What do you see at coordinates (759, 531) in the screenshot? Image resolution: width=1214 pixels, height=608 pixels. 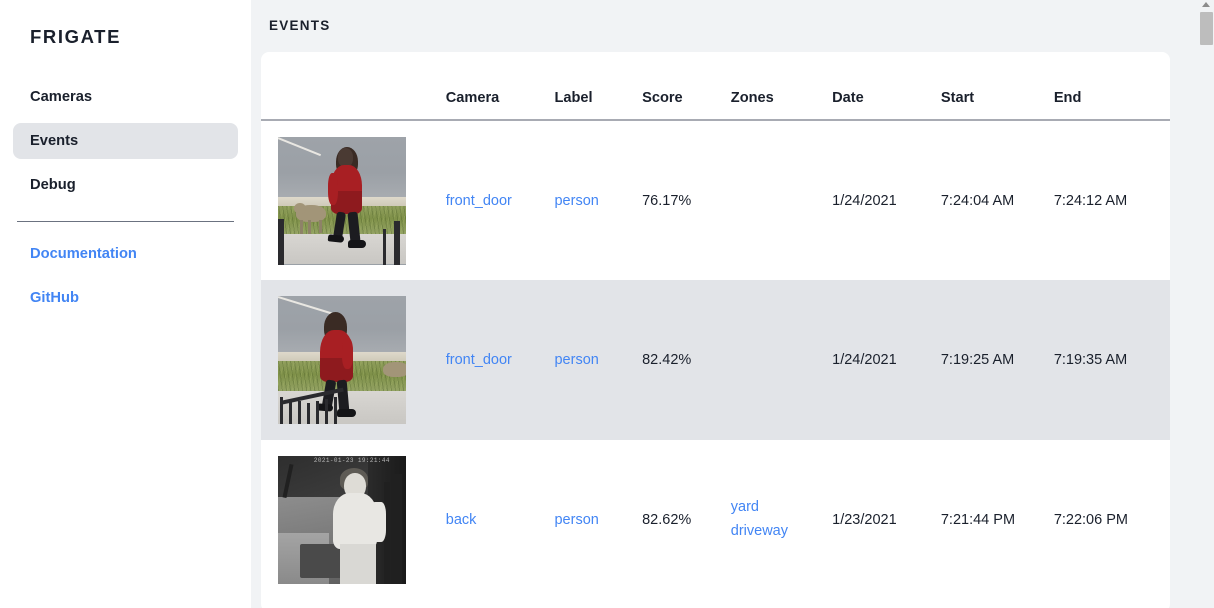 I see `event-zone-link: driveway` at bounding box center [759, 531].